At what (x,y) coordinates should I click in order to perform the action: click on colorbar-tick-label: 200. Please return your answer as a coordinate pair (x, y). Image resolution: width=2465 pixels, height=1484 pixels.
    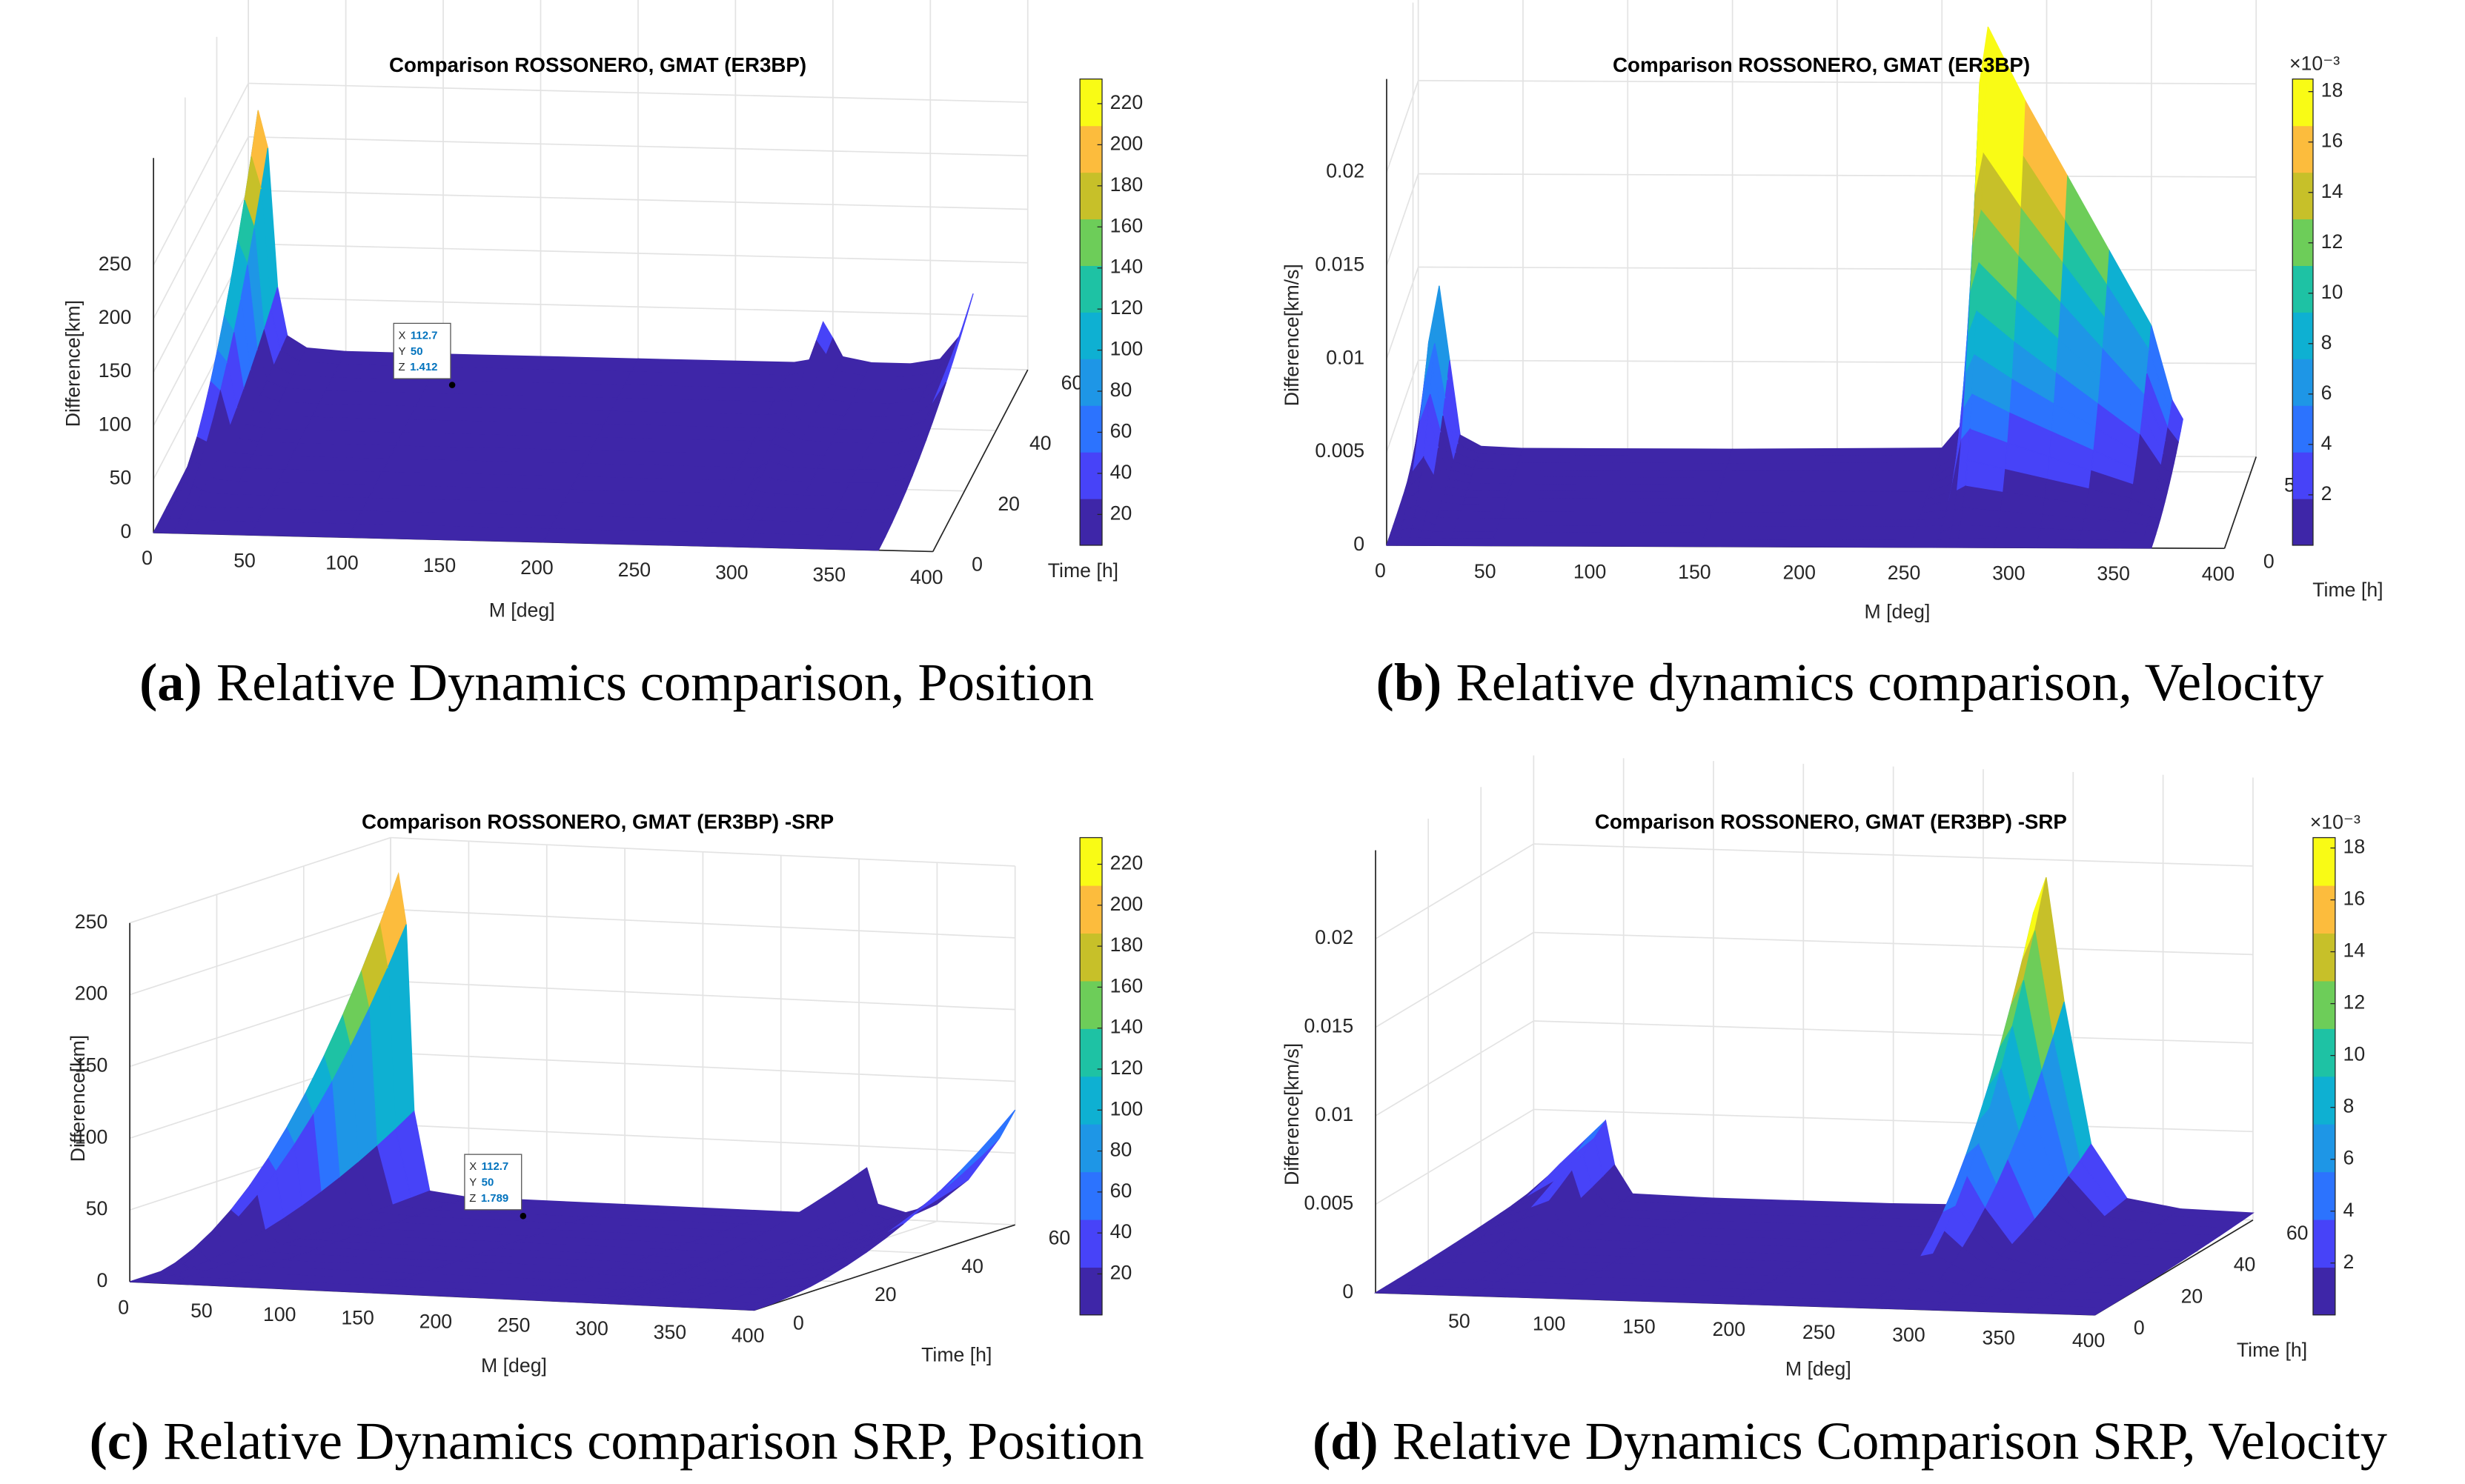
    Looking at the image, I should click on (1126, 904).